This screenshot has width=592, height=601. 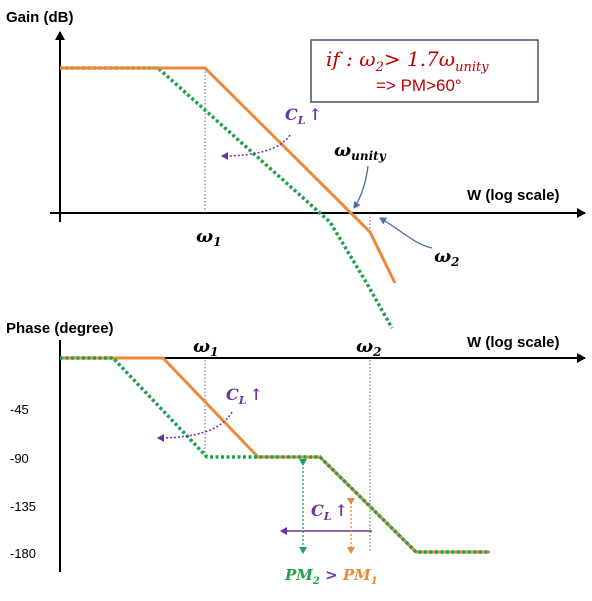 I want to click on gain-omega-unity-label: ωunity, so click(x=360, y=151).